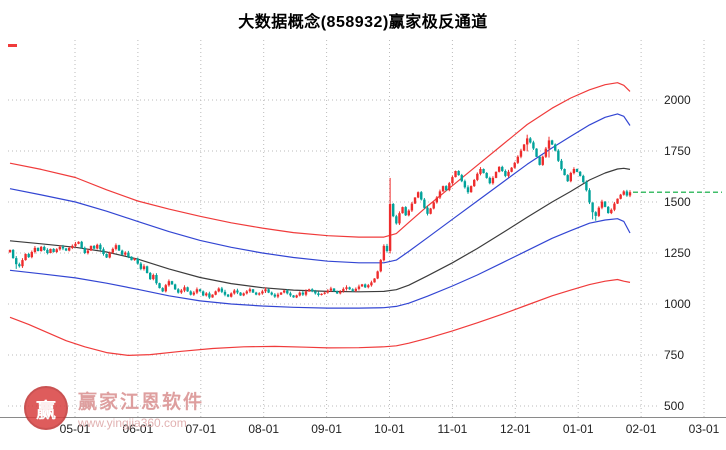 Image resolution: width=726 pixels, height=450 pixels. I want to click on x-tick-label: 05-01, so click(75, 429).